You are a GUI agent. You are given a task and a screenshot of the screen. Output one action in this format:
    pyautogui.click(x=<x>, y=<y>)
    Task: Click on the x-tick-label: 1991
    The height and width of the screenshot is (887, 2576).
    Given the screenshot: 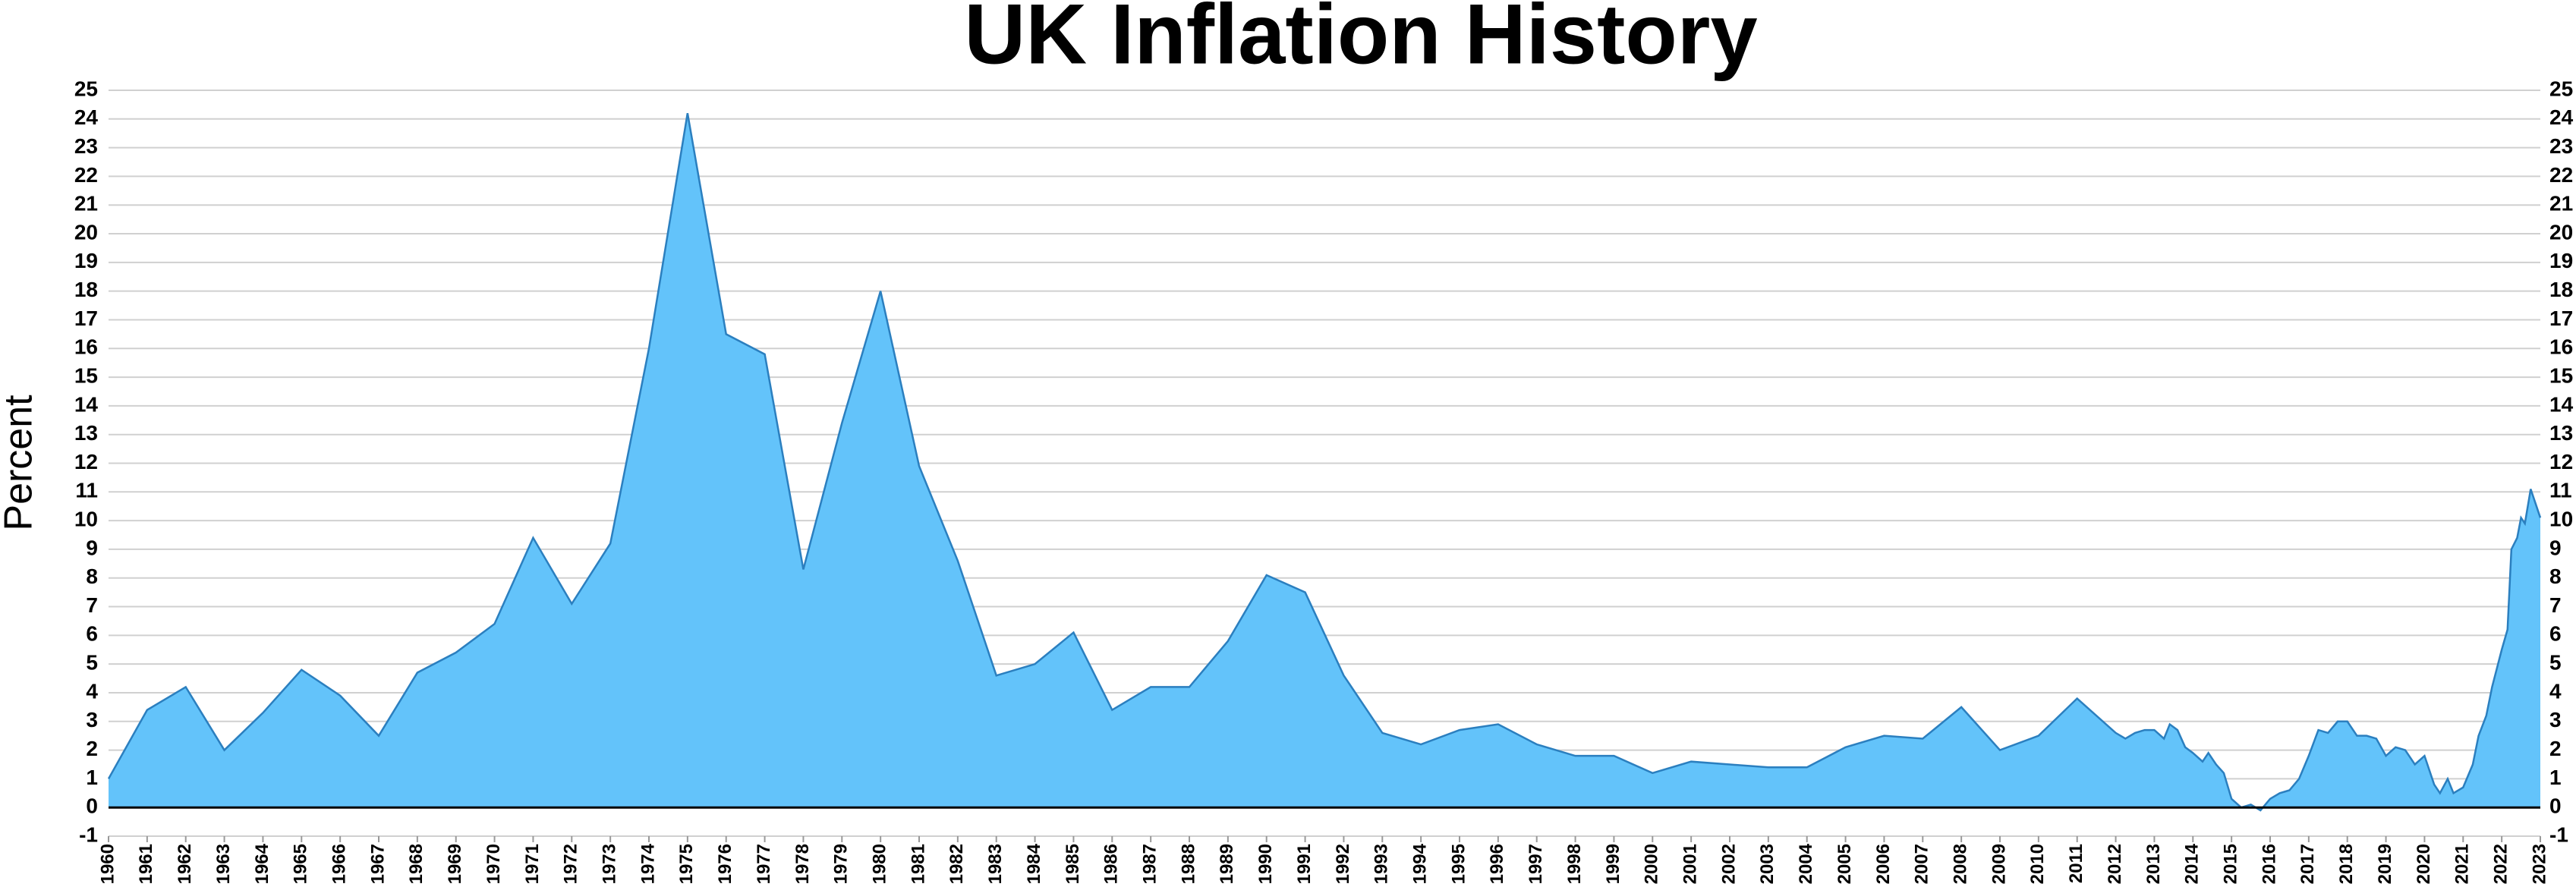 What is the action you would take?
    pyautogui.click(x=1304, y=864)
    